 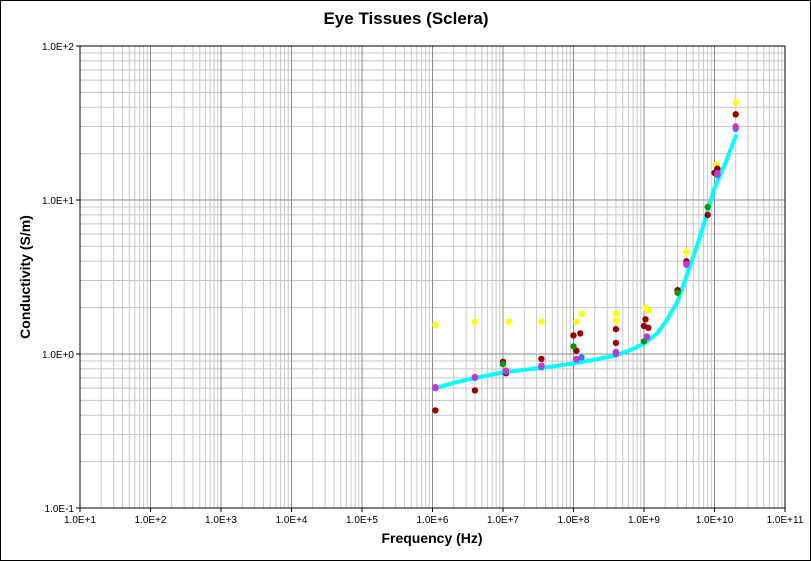 I want to click on blue-data-point, so click(x=581, y=357).